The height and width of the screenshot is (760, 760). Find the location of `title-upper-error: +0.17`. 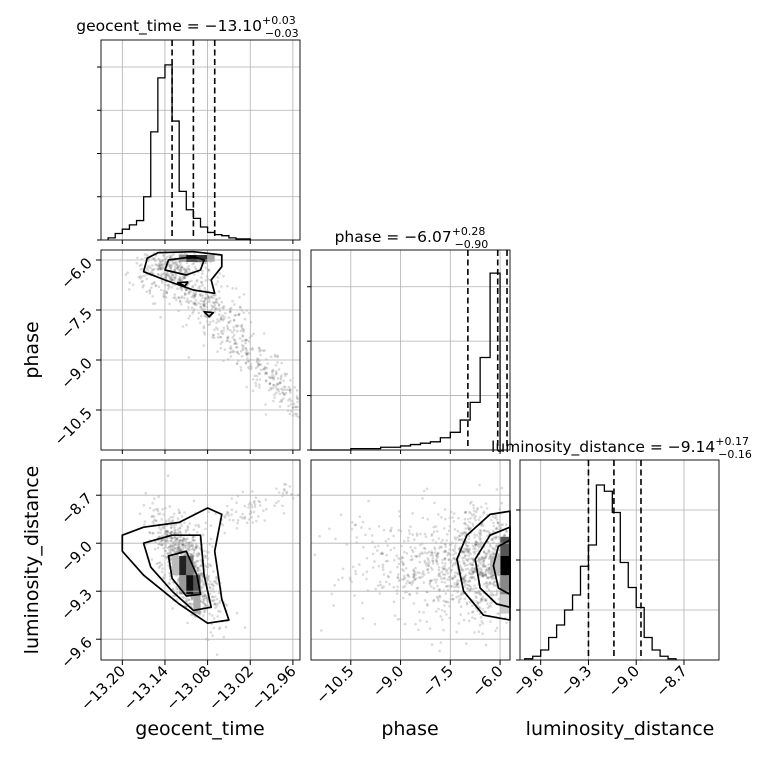

title-upper-error: +0.17 is located at coordinates (732, 441).